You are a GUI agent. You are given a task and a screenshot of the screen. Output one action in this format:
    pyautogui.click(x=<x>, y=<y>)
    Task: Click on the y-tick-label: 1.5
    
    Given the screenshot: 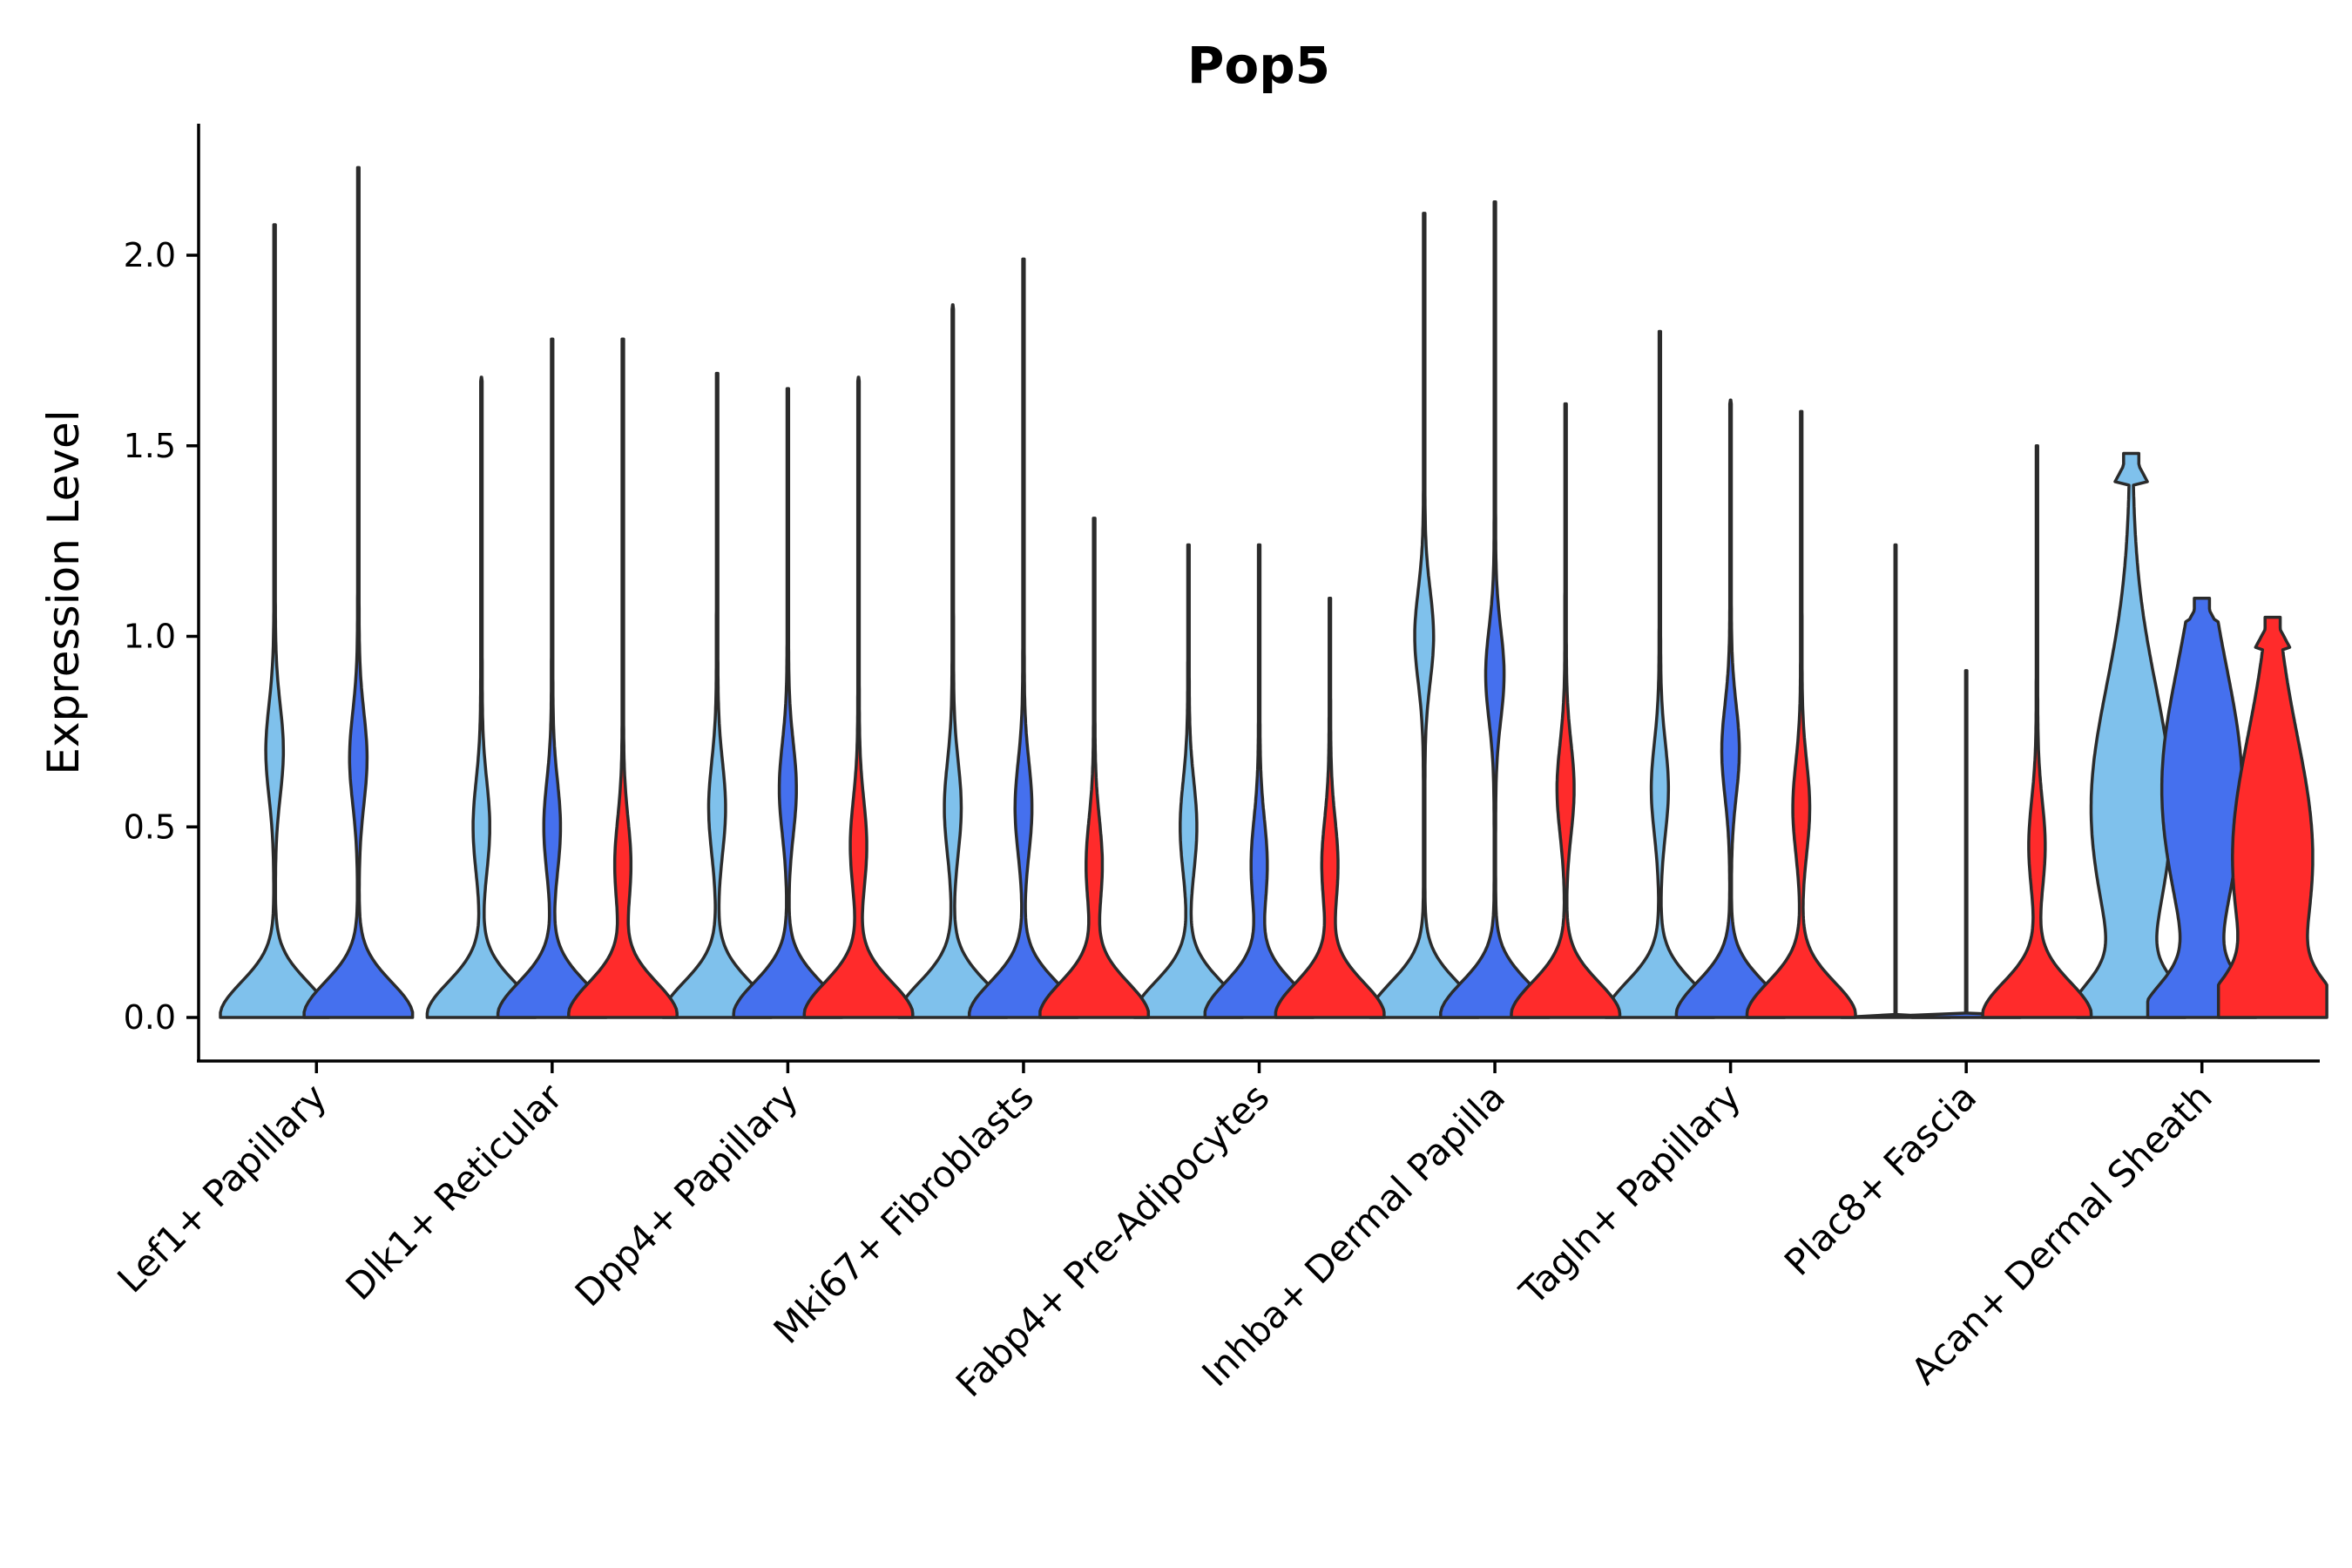 What is the action you would take?
    pyautogui.click(x=150, y=446)
    